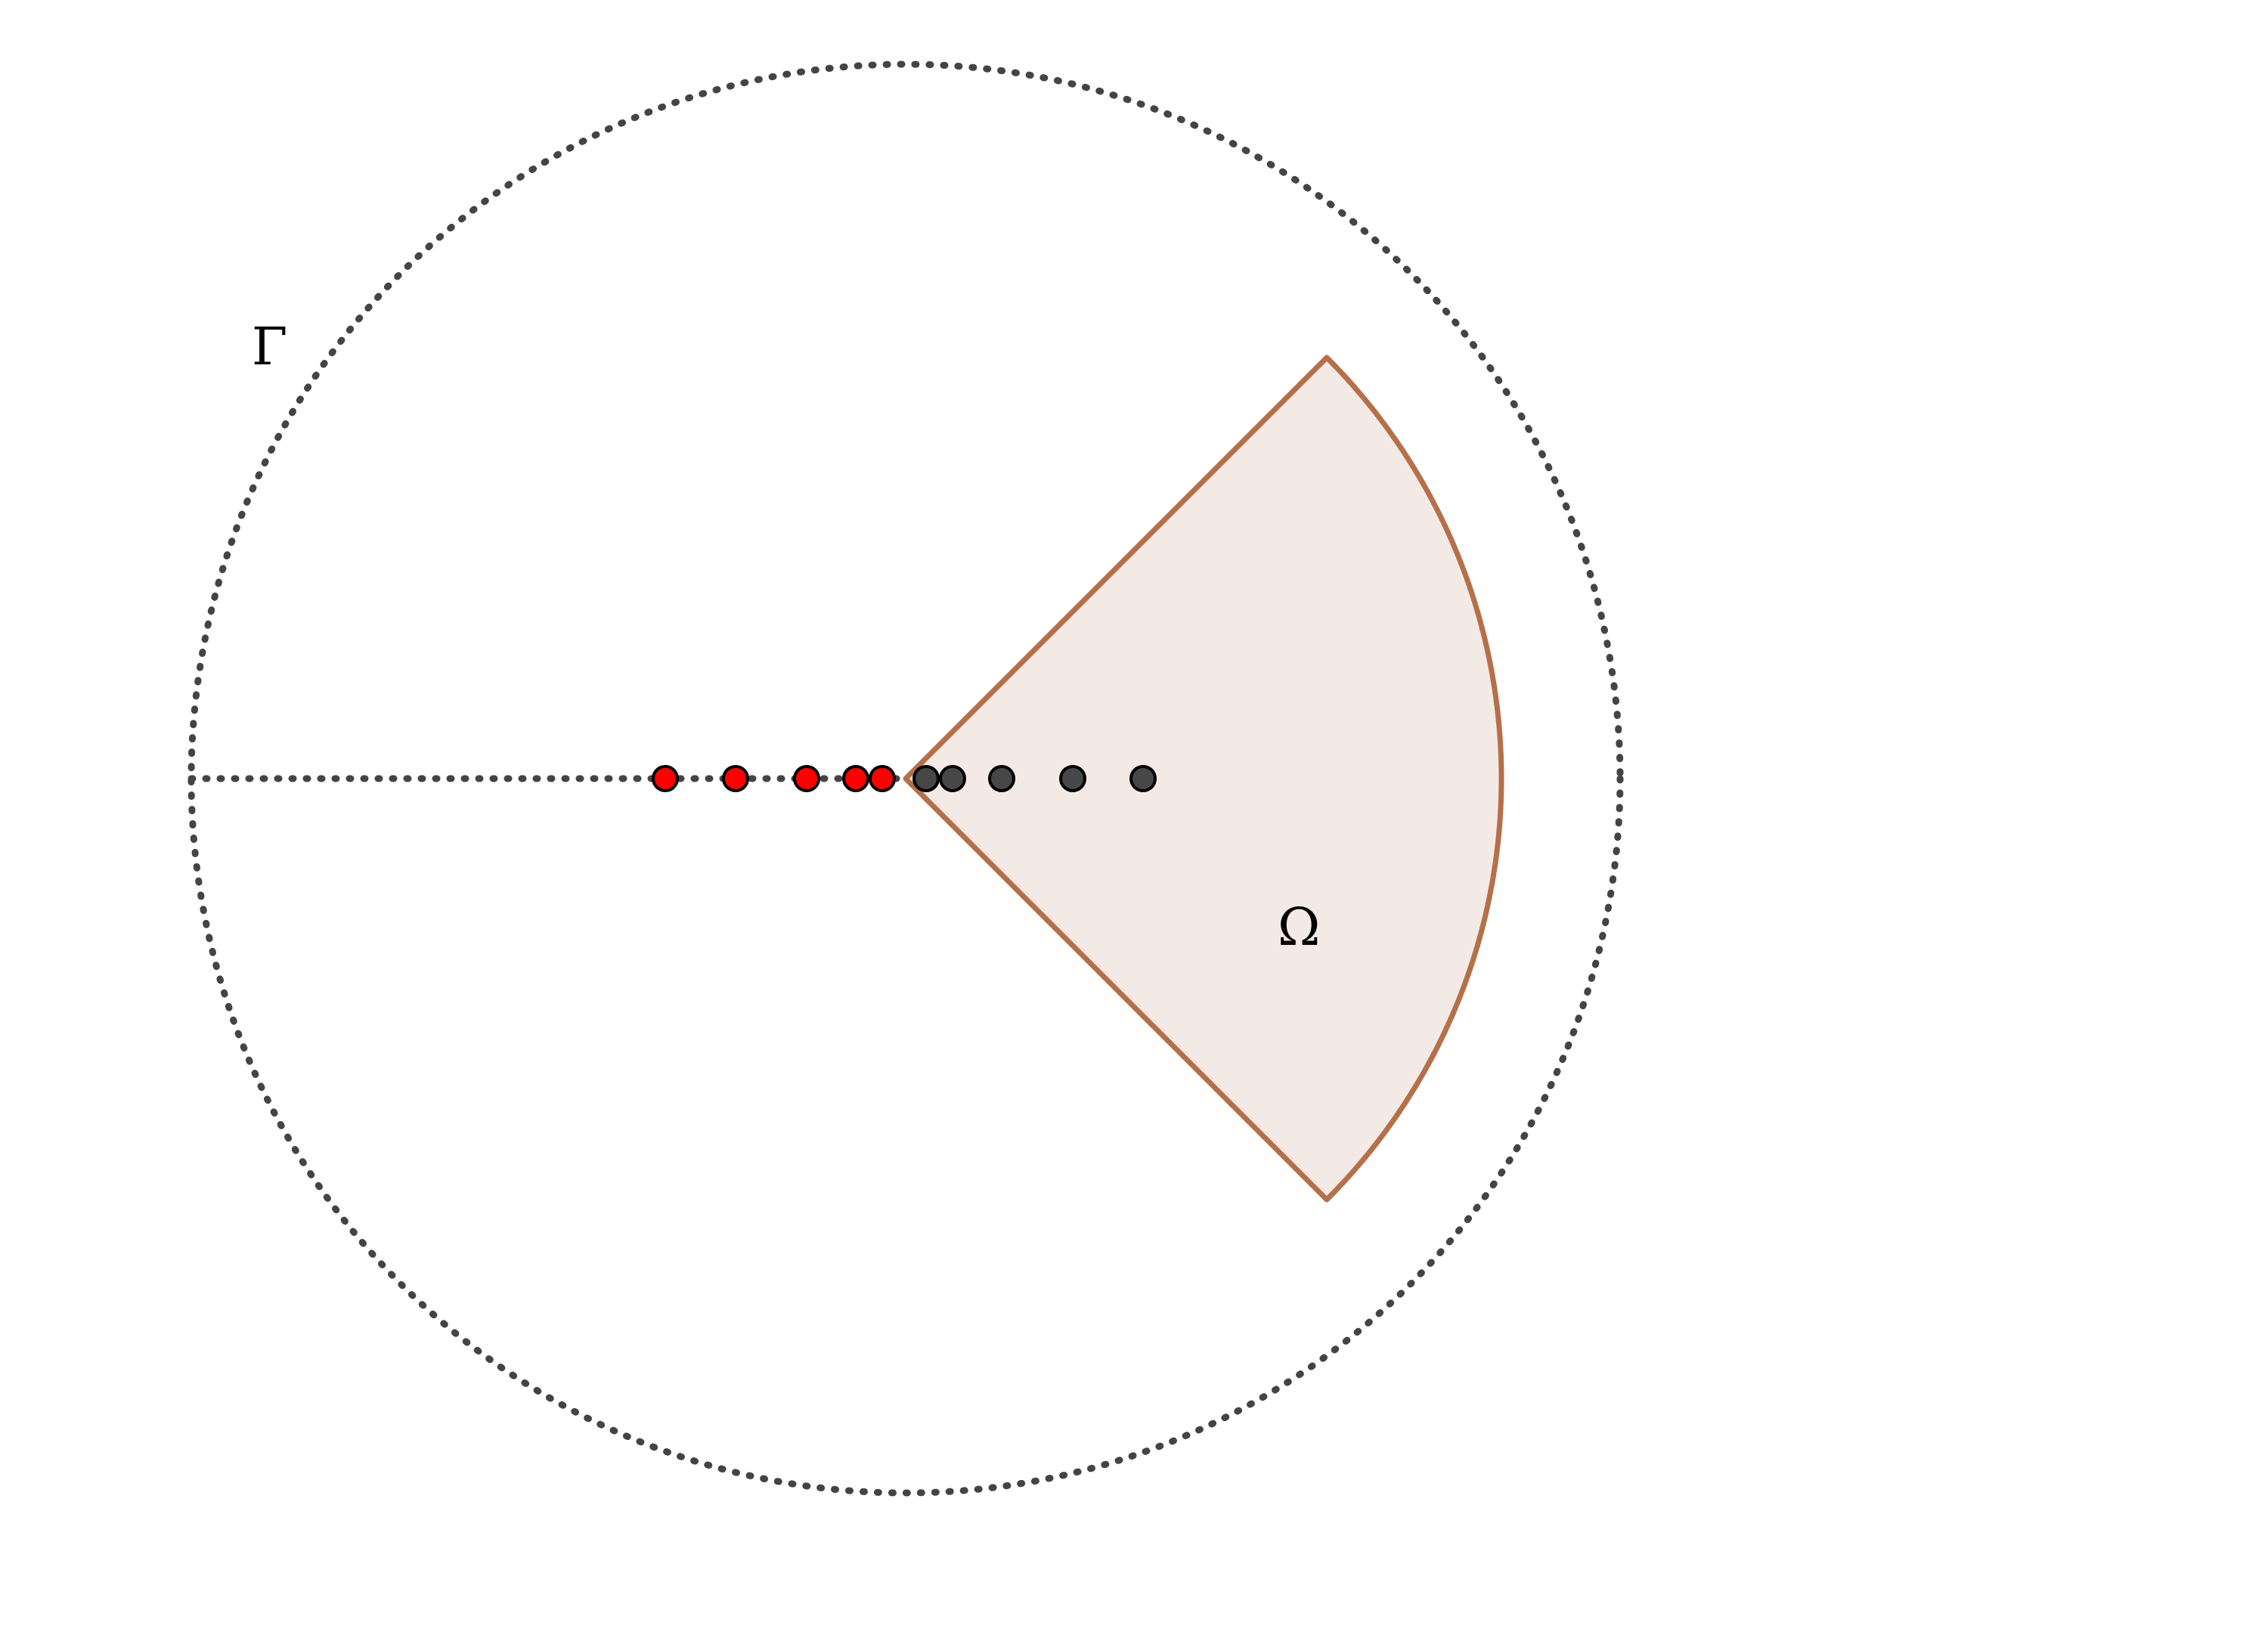 The image size is (2268, 1632). I want to click on gamma-label: Γ, so click(269, 347).